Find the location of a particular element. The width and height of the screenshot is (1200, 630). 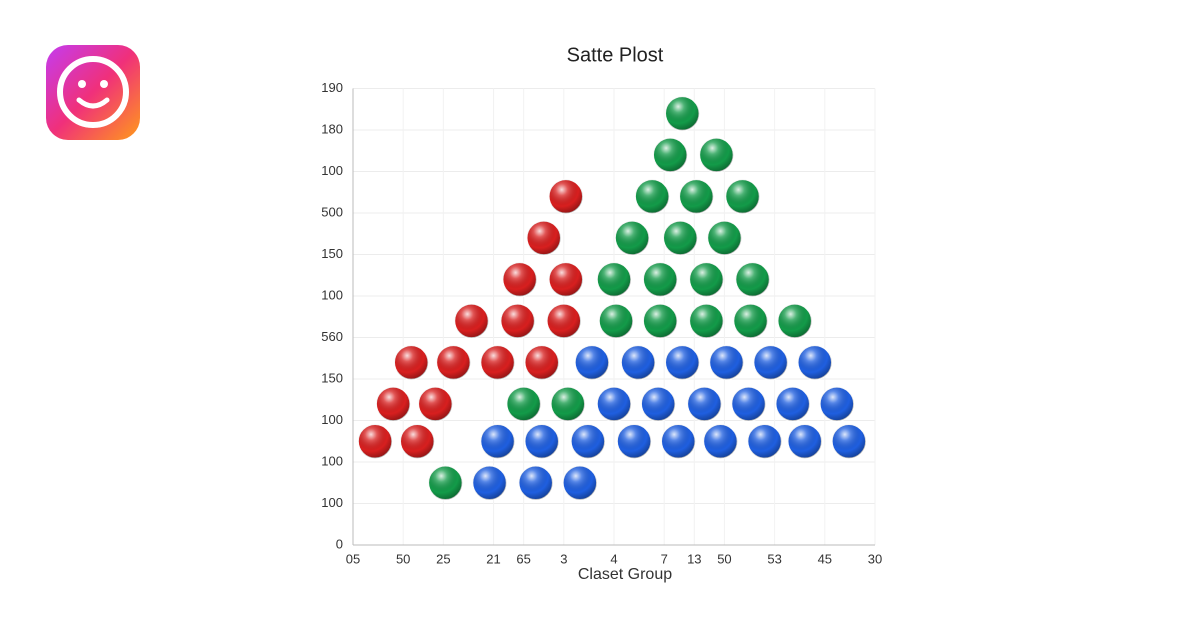

y-tick-label: 150 is located at coordinates (332, 377).